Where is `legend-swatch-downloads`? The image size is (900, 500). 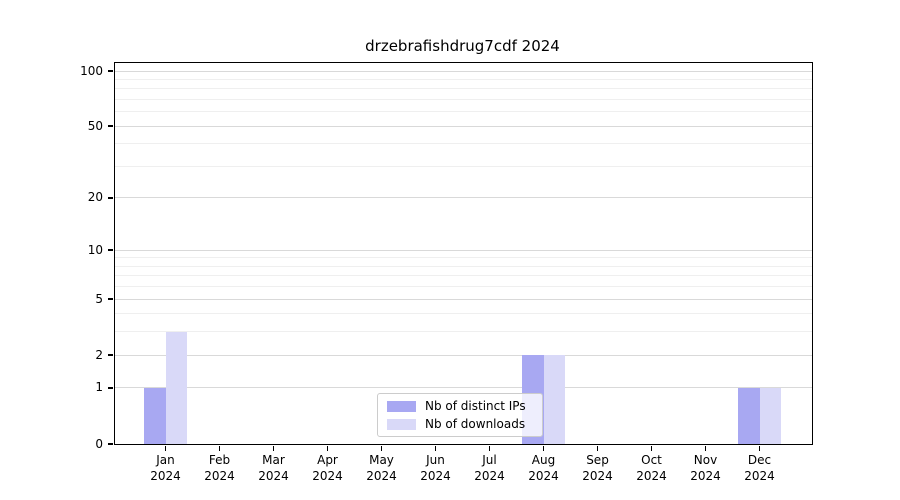
legend-swatch-downloads is located at coordinates (401, 424).